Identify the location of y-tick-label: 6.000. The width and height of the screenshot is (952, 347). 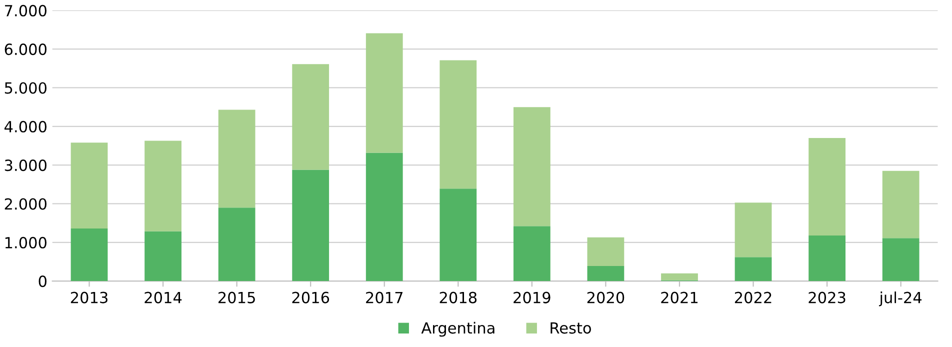
(25, 50).